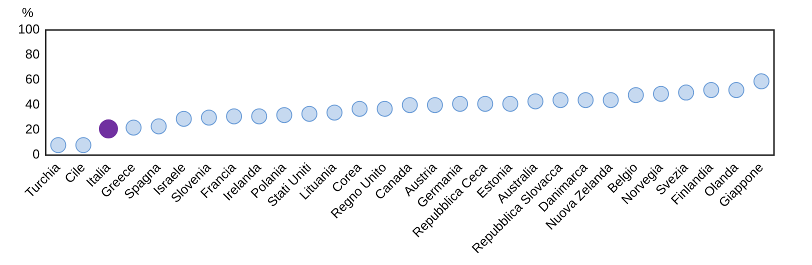 The image size is (812, 265). What do you see at coordinates (29, 29) in the screenshot?
I see `y-tick-label: 100` at bounding box center [29, 29].